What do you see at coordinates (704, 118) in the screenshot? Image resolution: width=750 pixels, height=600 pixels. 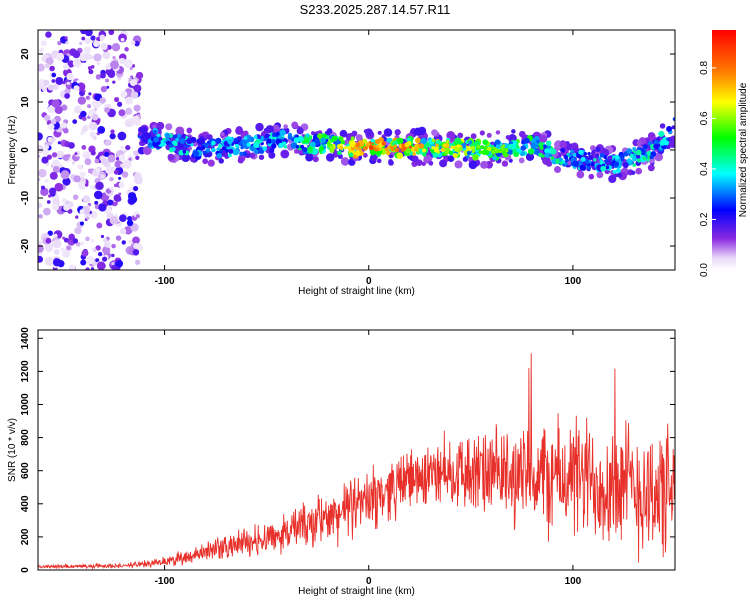 I see `colorbar-tick-label: 0.6` at bounding box center [704, 118].